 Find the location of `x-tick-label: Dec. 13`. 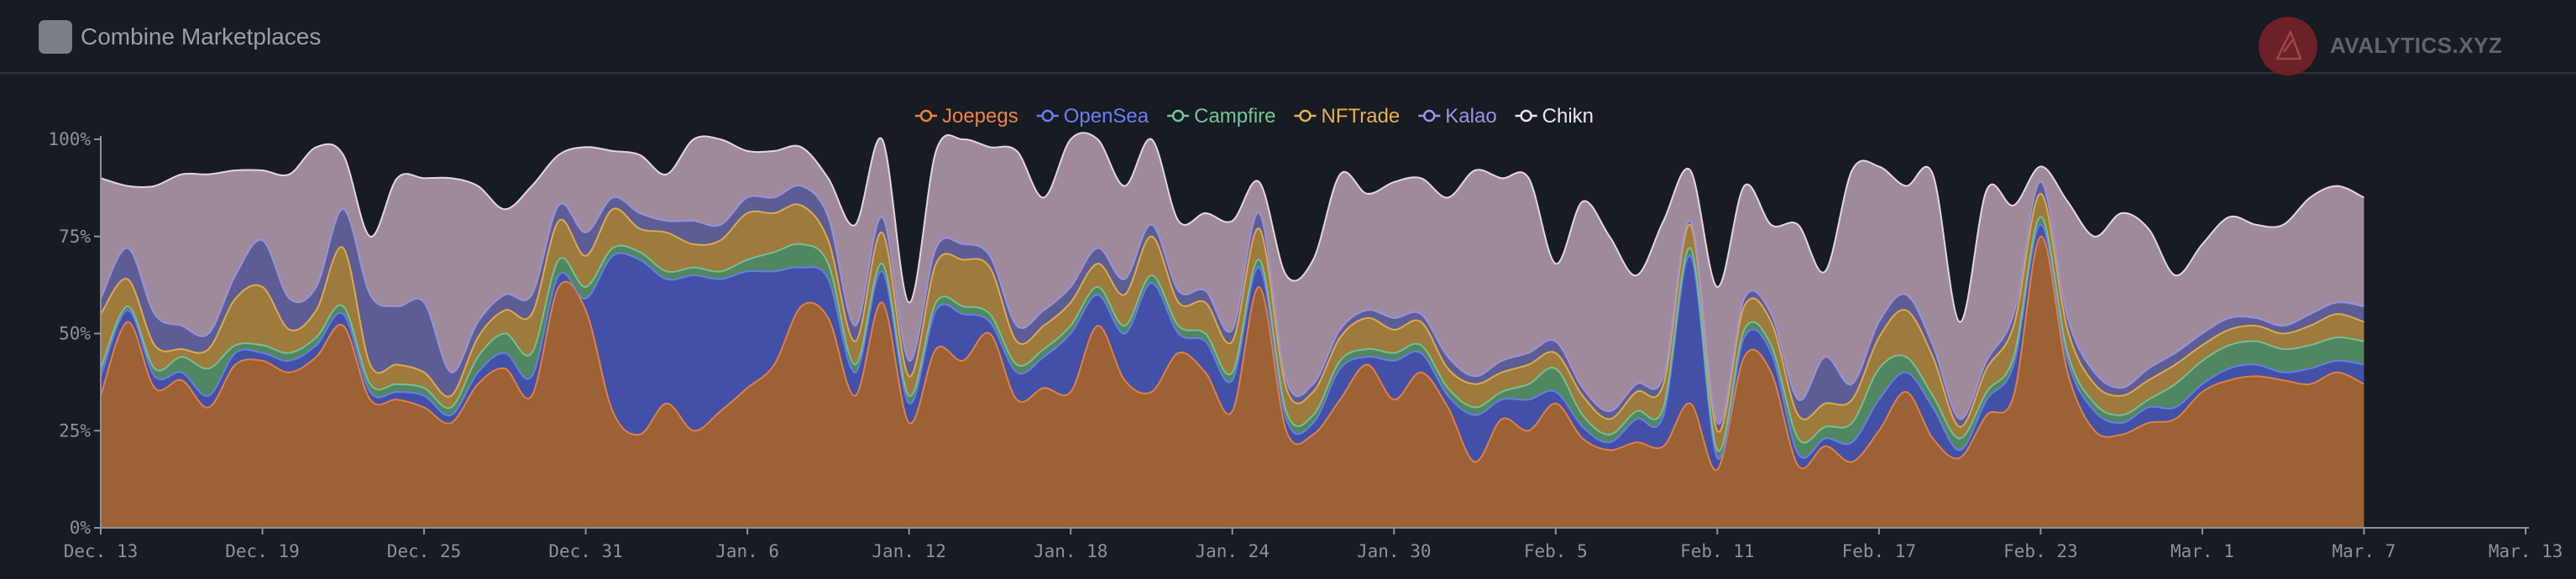

x-tick-label: Dec. 13 is located at coordinates (101, 551).